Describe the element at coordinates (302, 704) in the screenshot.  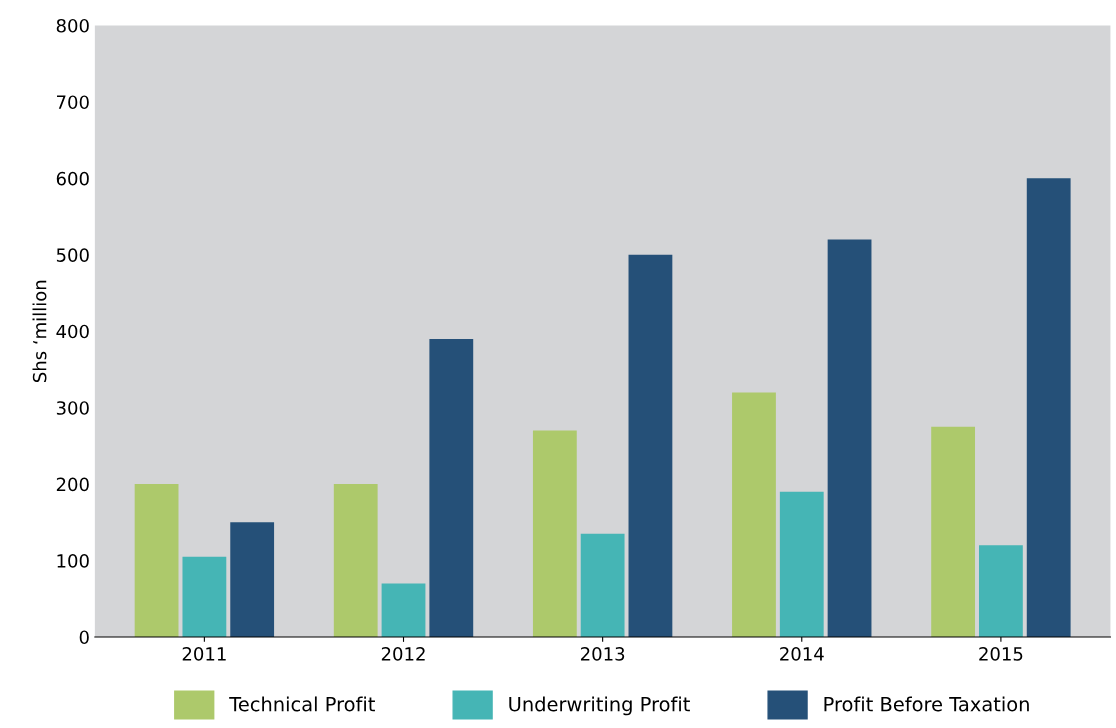
I see `legend-label: Technical Profit` at that location.